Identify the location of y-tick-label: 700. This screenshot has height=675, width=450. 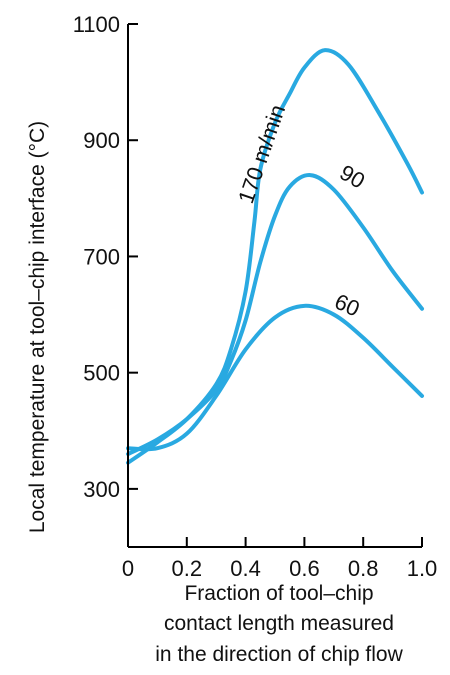
(101, 256).